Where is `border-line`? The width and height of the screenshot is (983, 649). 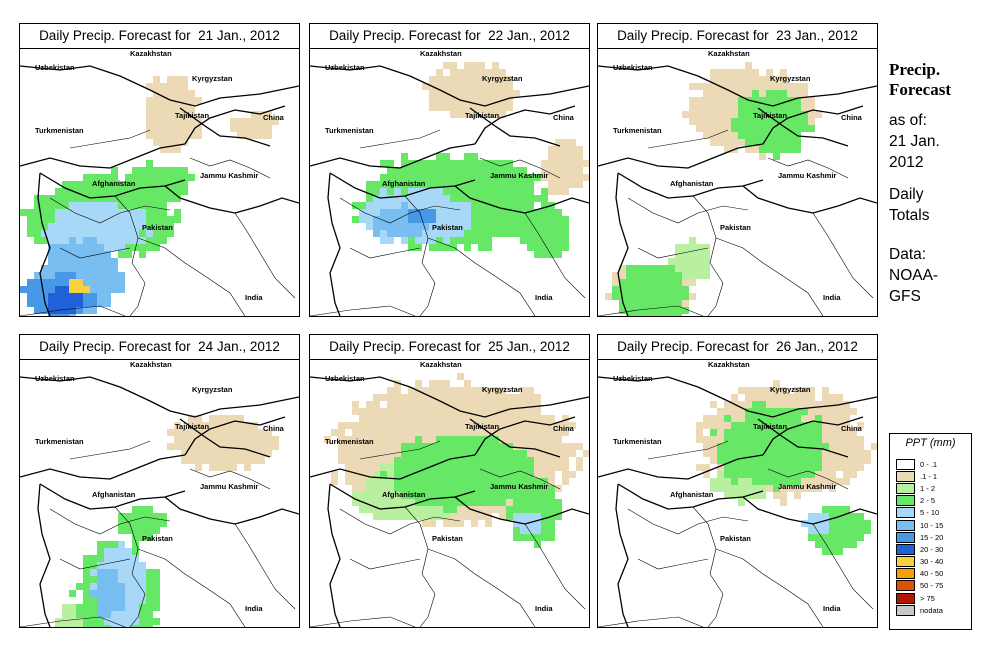
border-line is located at coordinates (808, 479).